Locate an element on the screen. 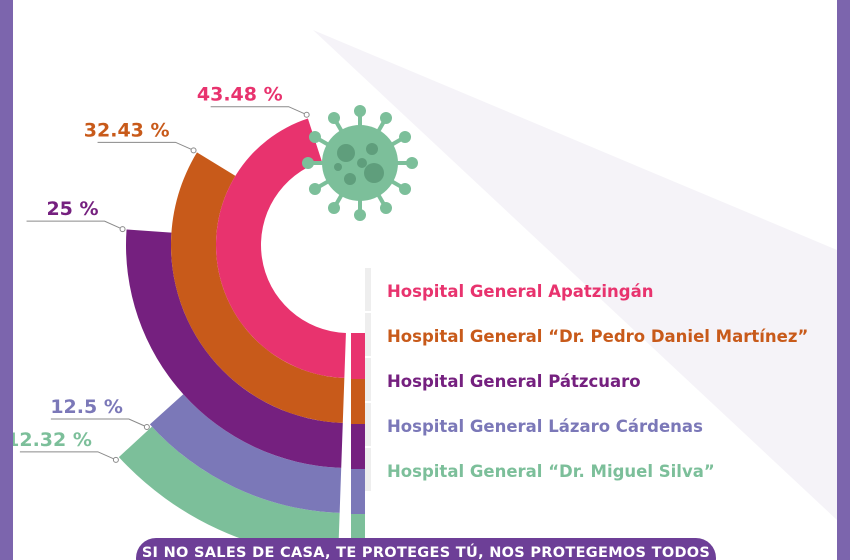  legend-label-1: Hospital General Apatzingán is located at coordinates (520, 291).